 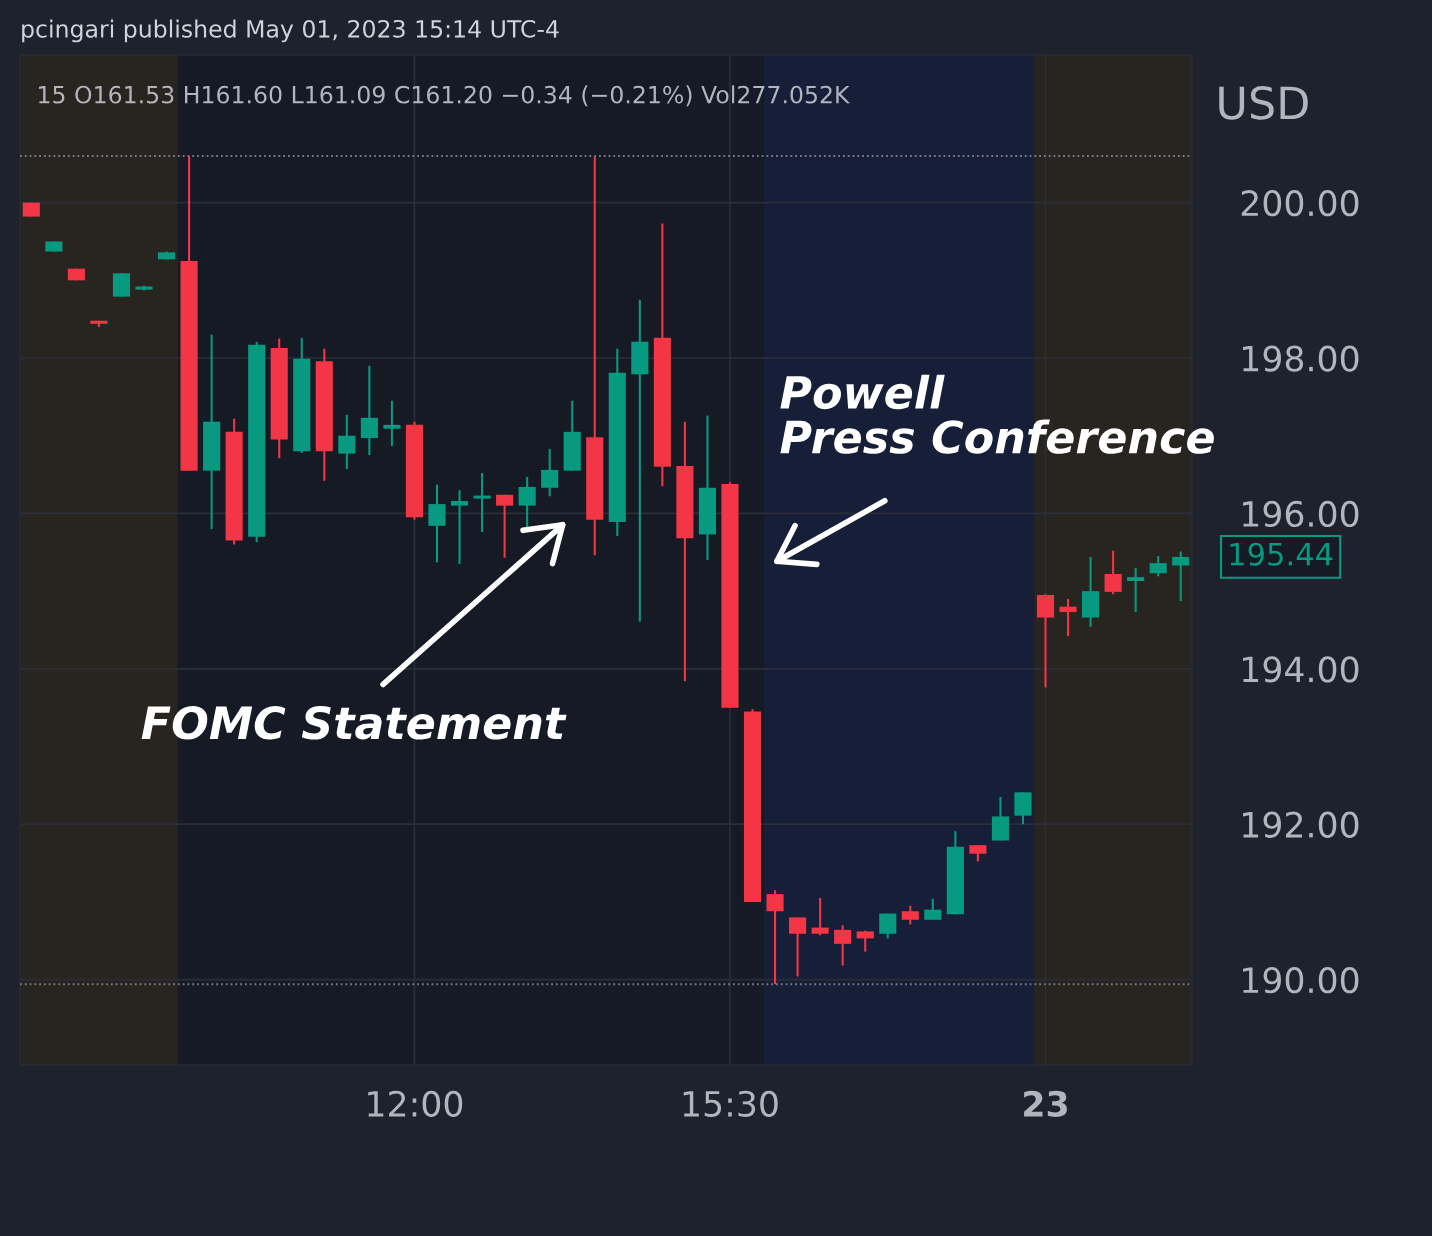 What do you see at coordinates (1301, 358) in the screenshot?
I see `y-tick-label: 198.00` at bounding box center [1301, 358].